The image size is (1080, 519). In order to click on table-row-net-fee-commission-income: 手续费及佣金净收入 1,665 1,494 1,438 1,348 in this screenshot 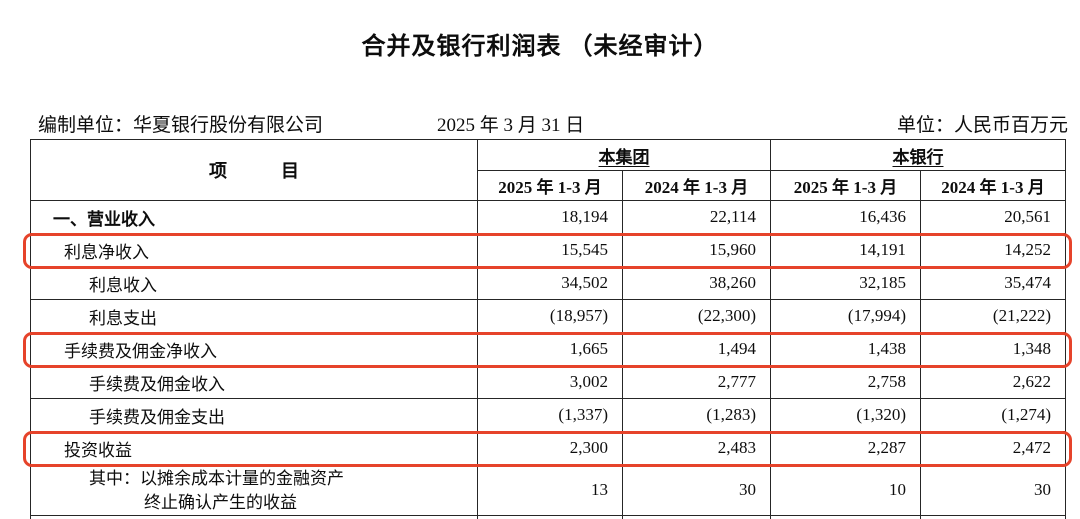, I will do `click(548, 349)`.